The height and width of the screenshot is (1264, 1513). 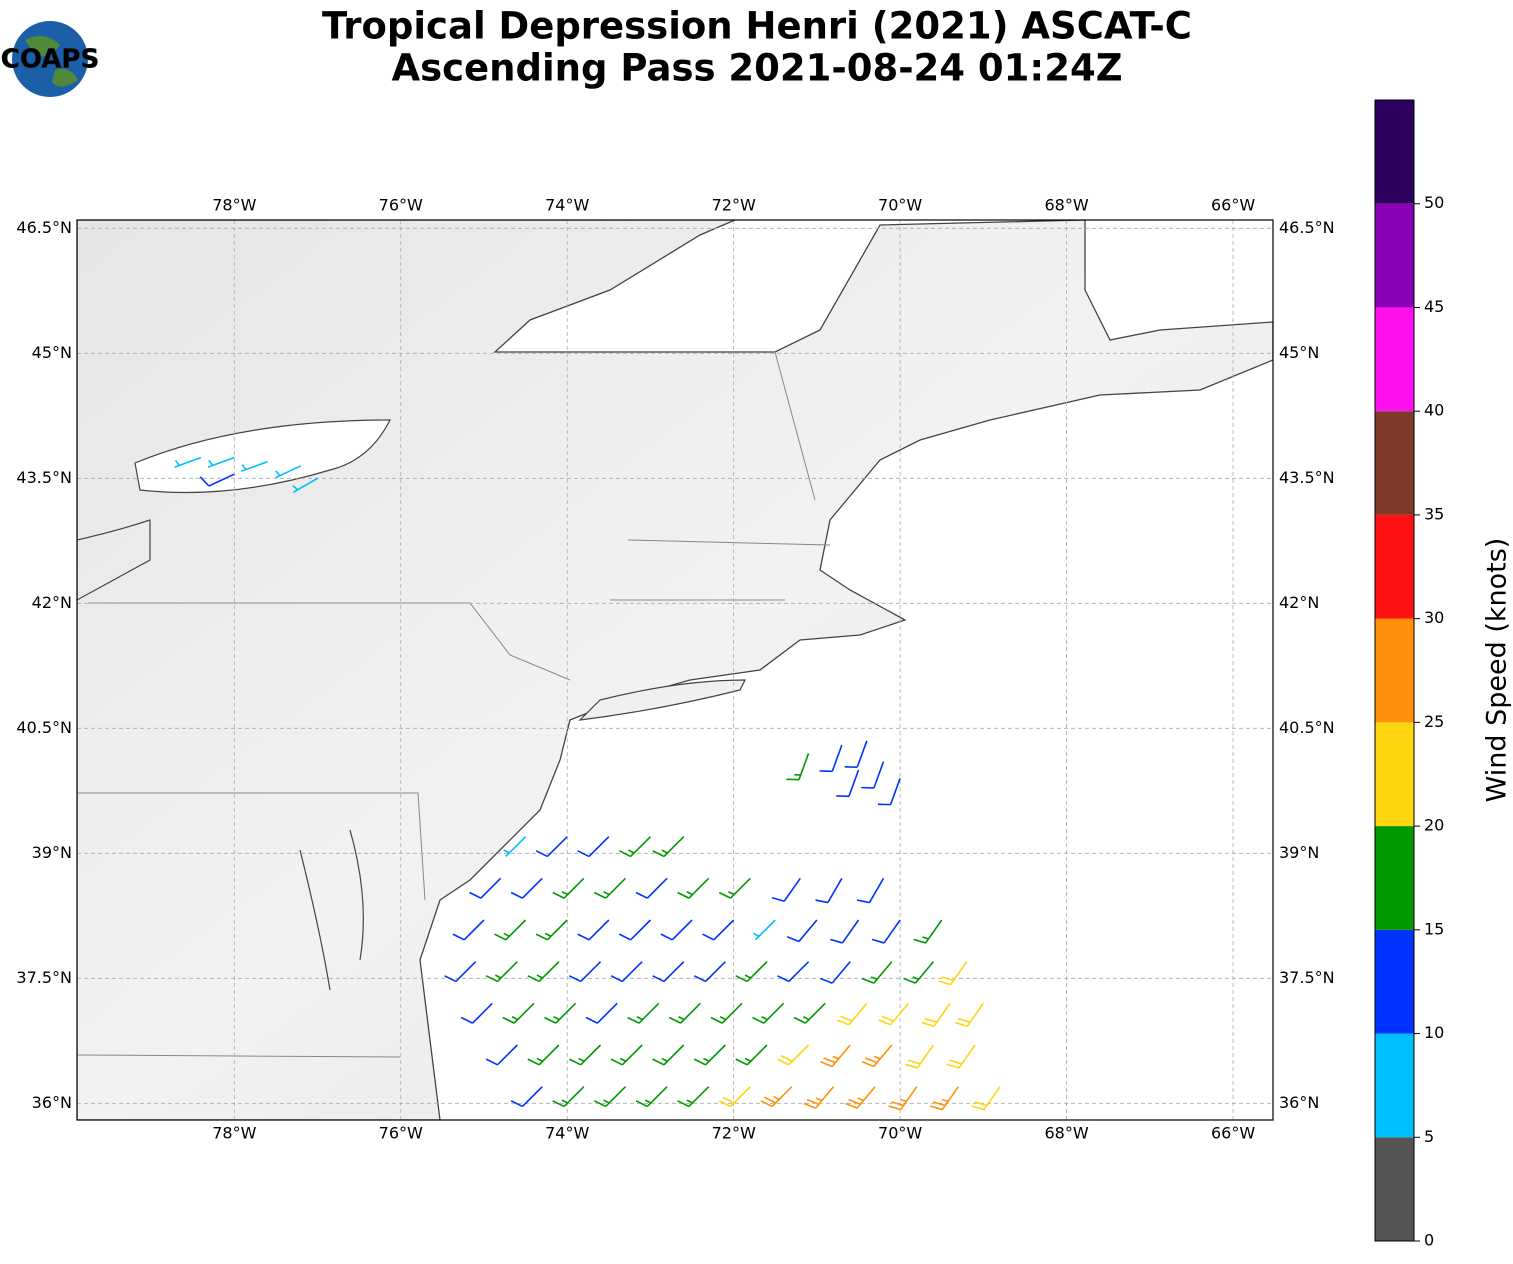 What do you see at coordinates (567, 205) in the screenshot?
I see `x-tick-label: 74°W` at bounding box center [567, 205].